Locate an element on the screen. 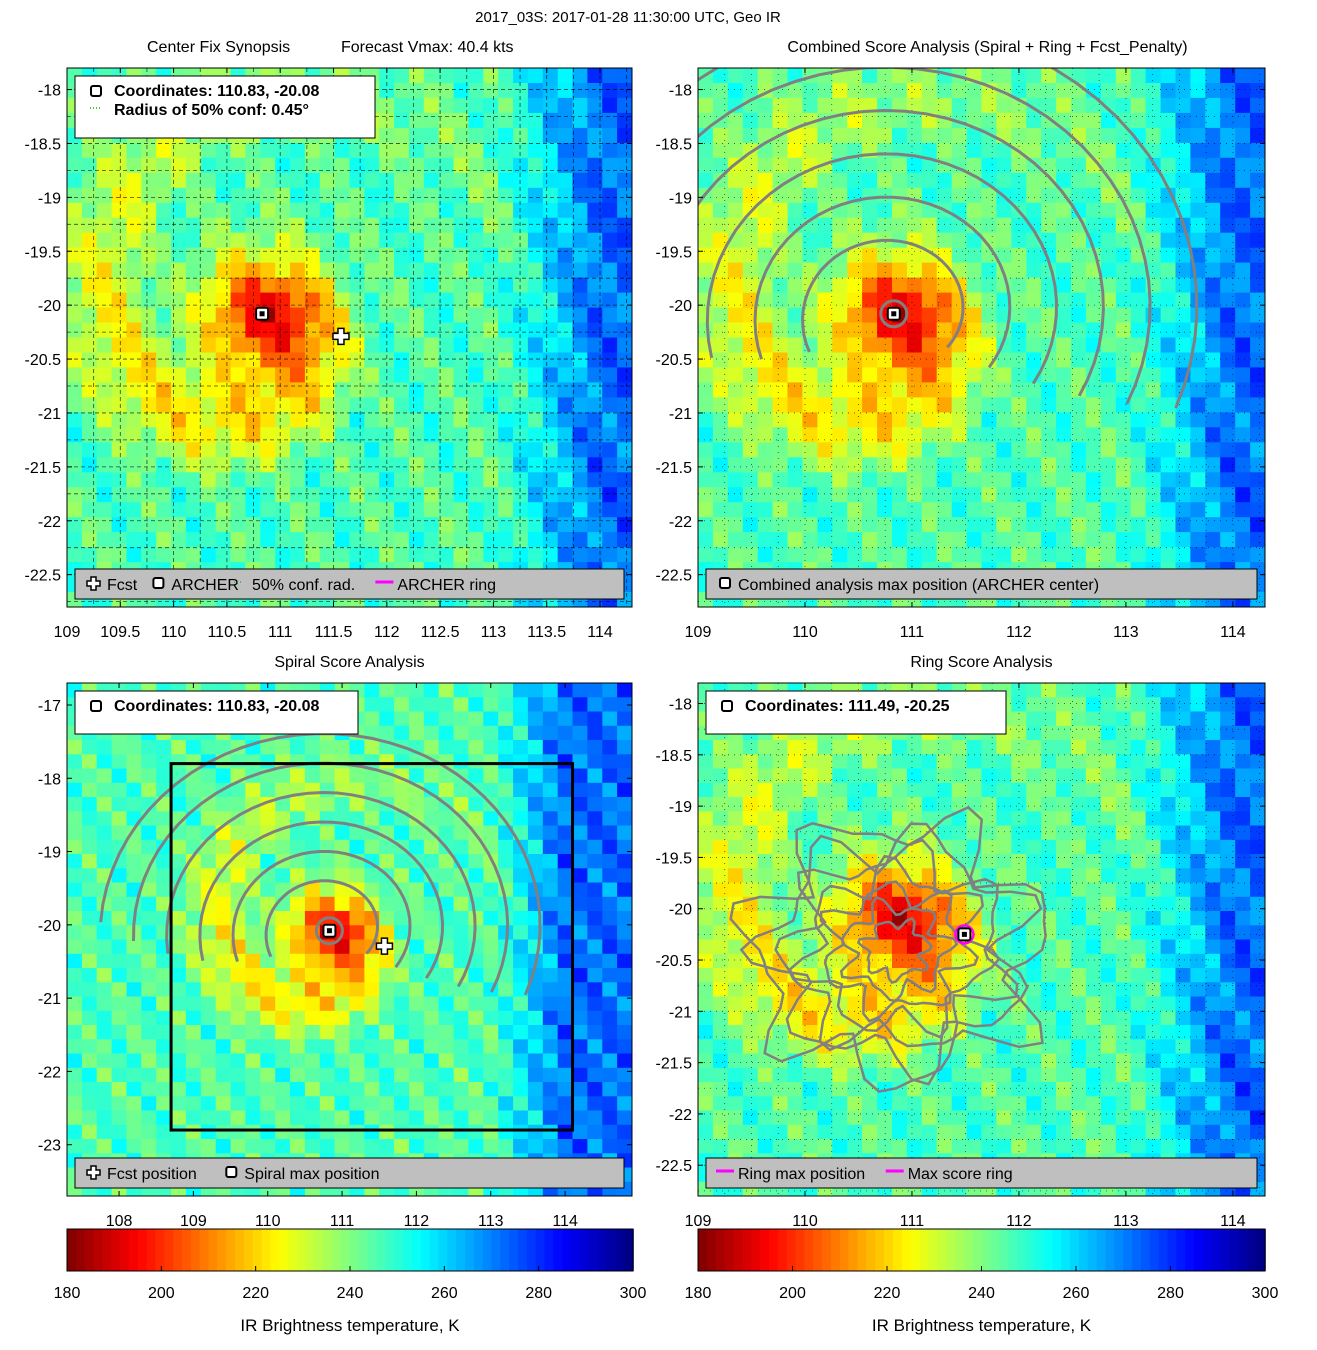  y-tick-label: -22.5 is located at coordinates (43, 576).